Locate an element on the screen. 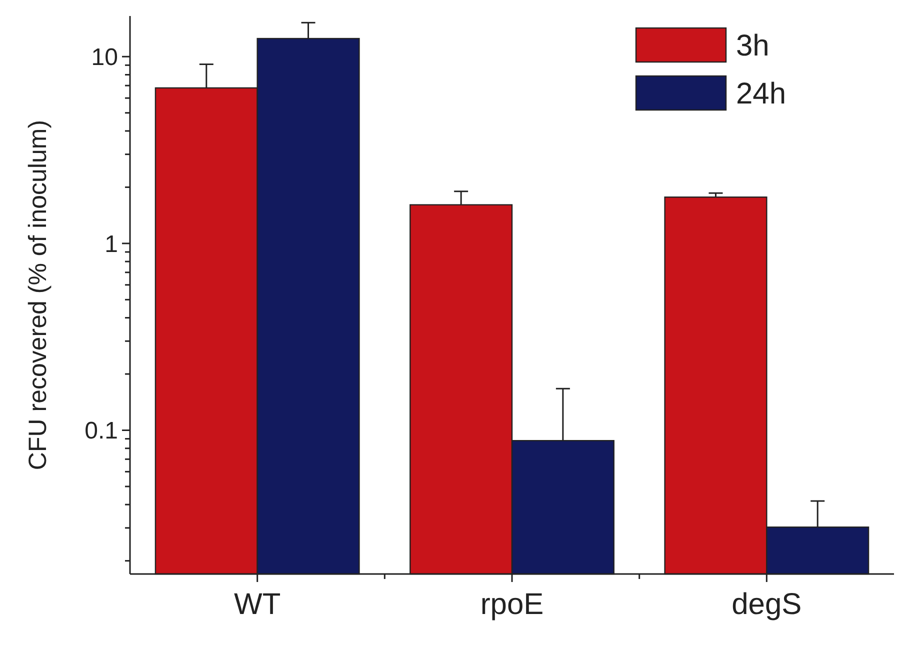  y-tick-label: 1 is located at coordinates (111, 244).